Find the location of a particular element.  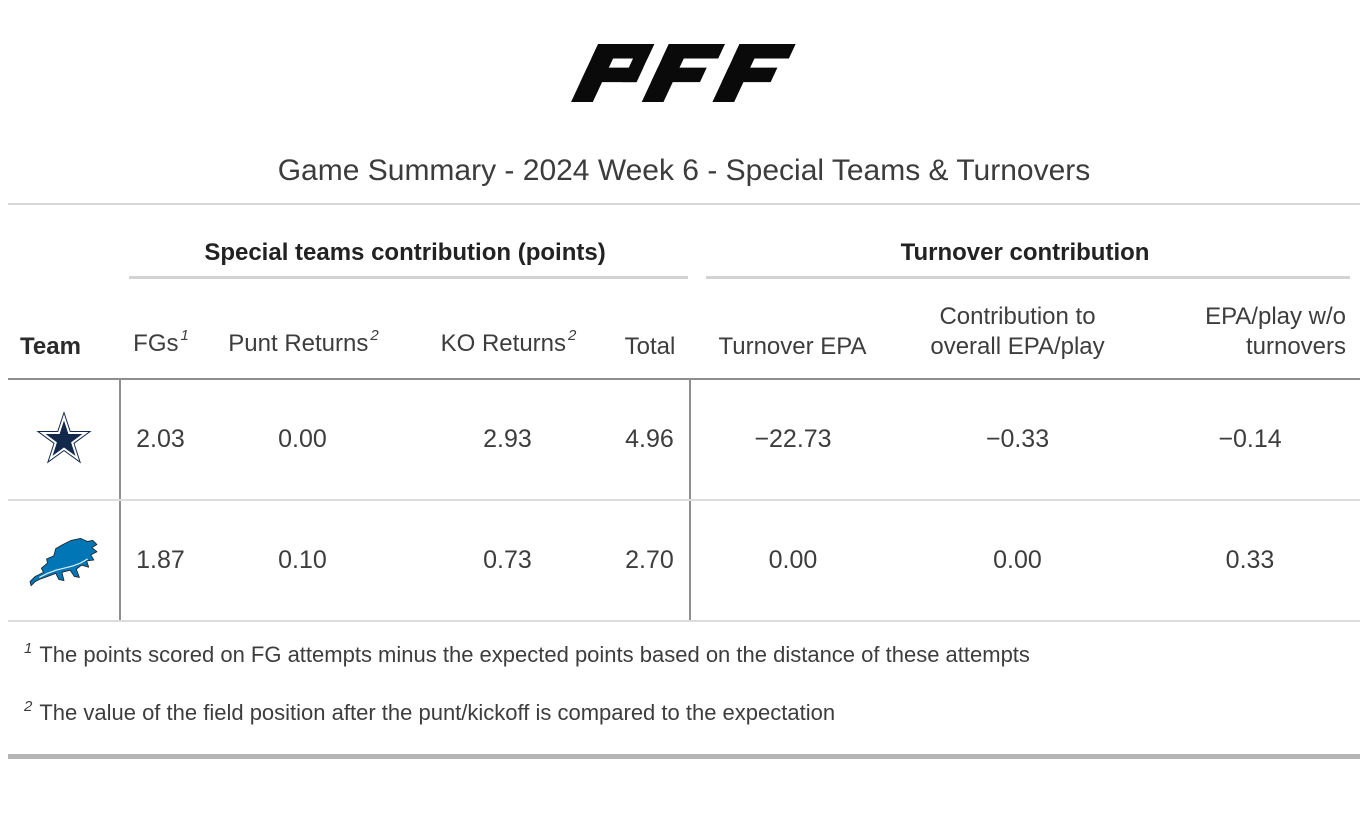

column-header-ko-returns: KO Returns 2 is located at coordinates (507, 329).